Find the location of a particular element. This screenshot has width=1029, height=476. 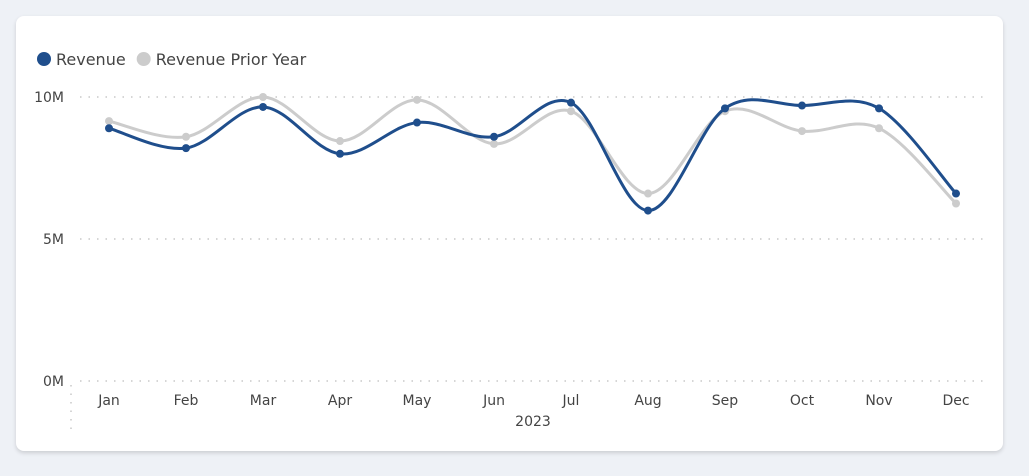

x-tick-label: Jul is located at coordinates (571, 401).